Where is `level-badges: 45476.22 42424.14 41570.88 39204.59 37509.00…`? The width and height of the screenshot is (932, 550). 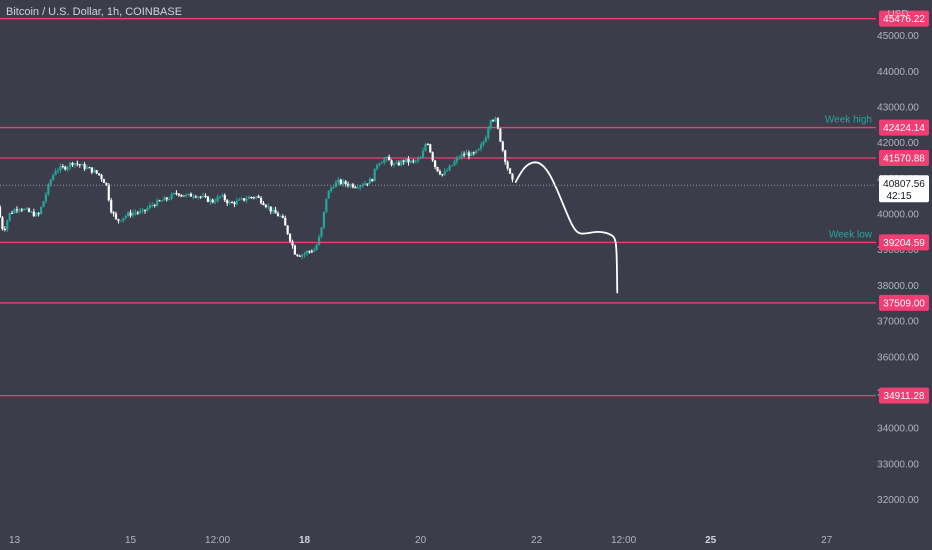
level-badges: 45476.22 42424.14 41570.88 39204.59 37509.00… is located at coordinates (904, 207).